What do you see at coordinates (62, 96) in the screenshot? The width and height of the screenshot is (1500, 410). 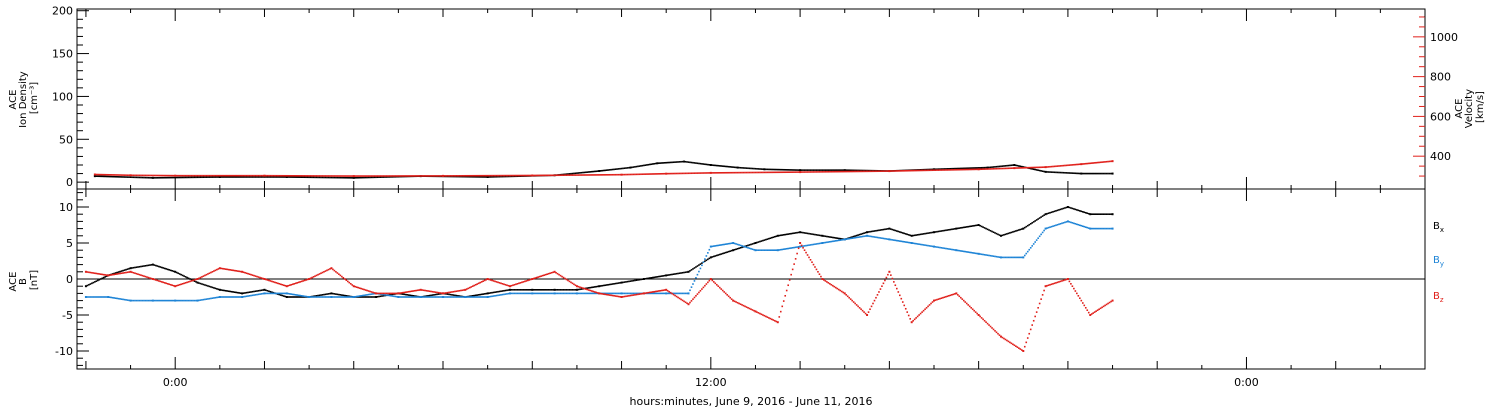 I see `density-tick-label: 100` at bounding box center [62, 96].